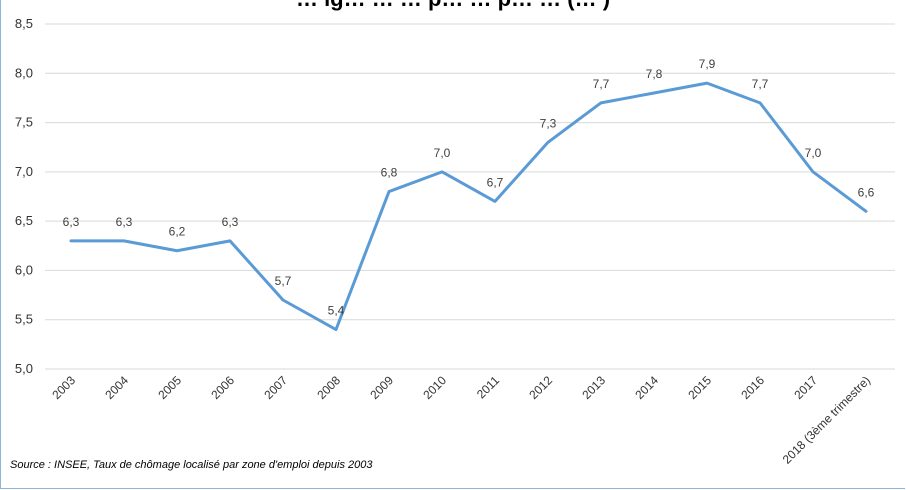  I want to click on data-label: 7,8, so click(654, 74).